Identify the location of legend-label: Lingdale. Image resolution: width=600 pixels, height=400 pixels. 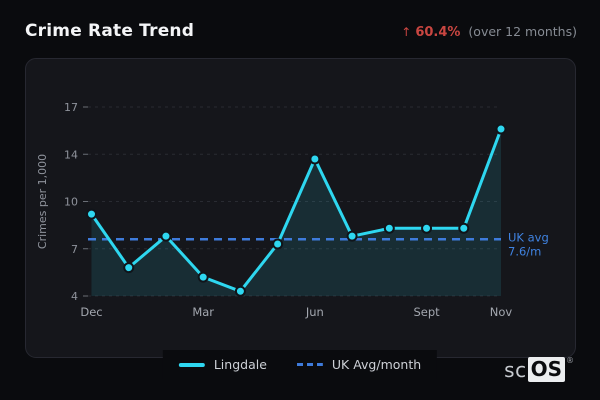
(240, 364).